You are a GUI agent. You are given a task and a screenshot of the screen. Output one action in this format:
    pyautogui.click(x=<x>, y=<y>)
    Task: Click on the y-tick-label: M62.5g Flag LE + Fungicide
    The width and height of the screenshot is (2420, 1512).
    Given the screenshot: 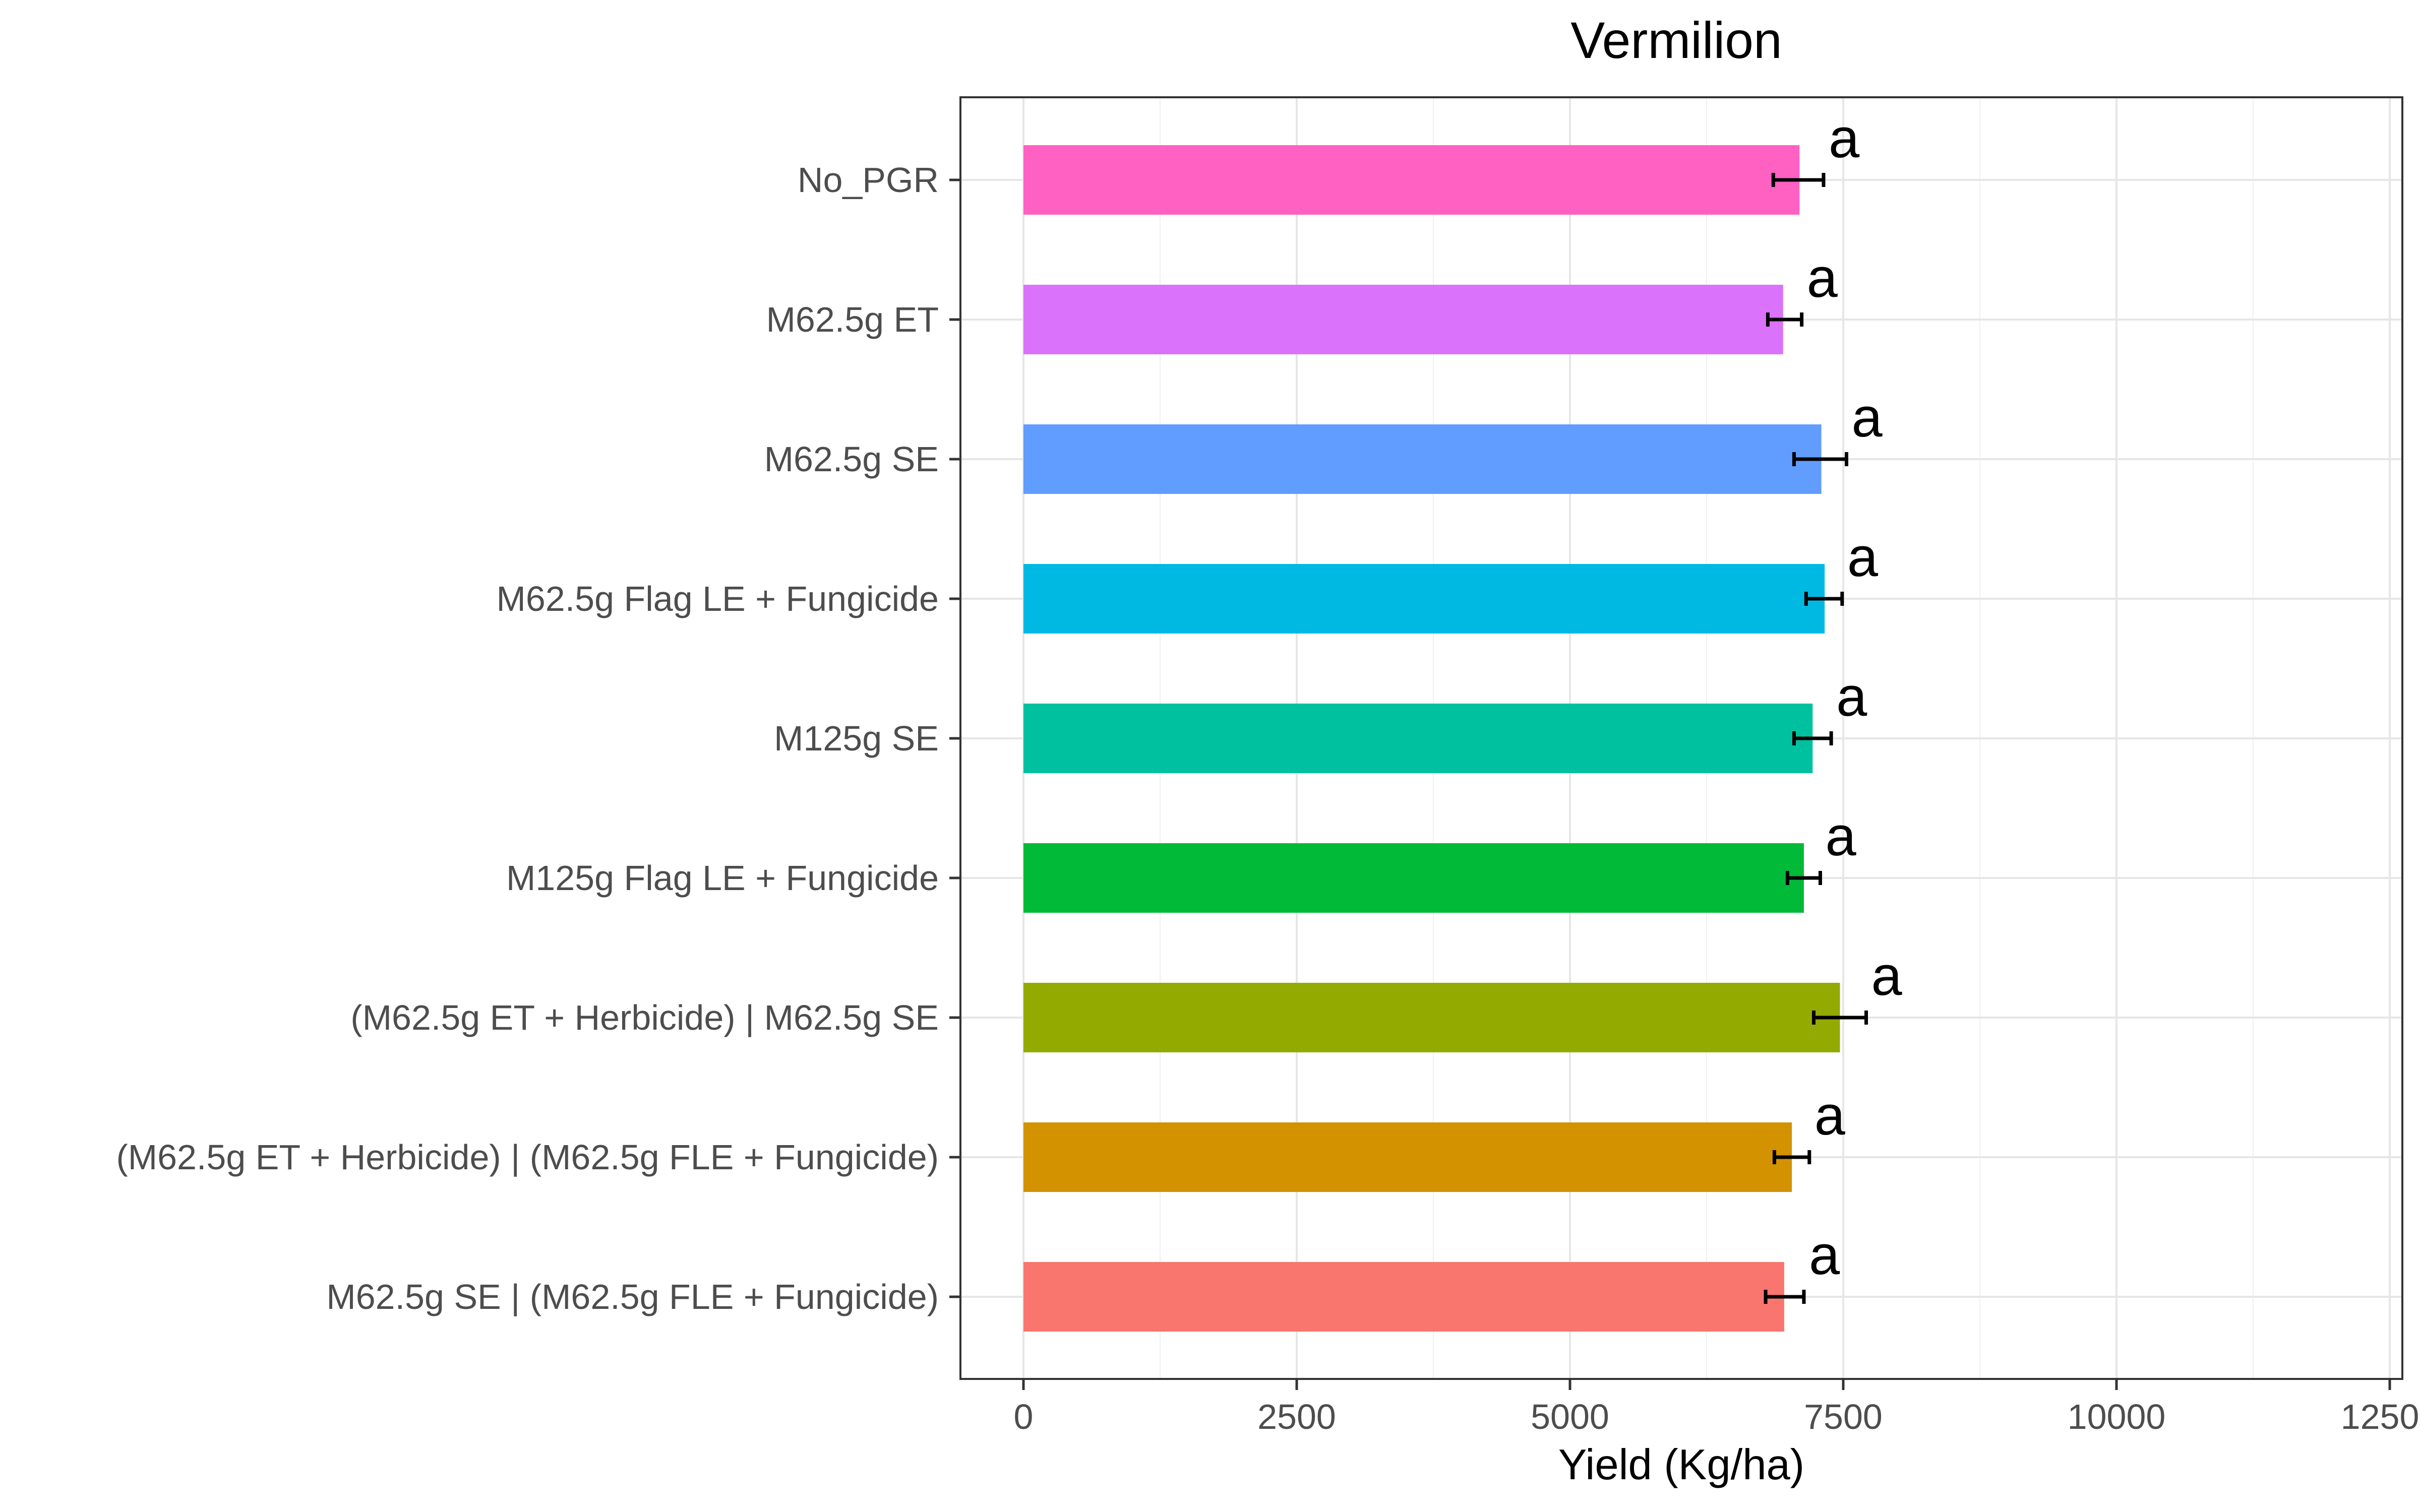 What is the action you would take?
    pyautogui.click(x=718, y=598)
    